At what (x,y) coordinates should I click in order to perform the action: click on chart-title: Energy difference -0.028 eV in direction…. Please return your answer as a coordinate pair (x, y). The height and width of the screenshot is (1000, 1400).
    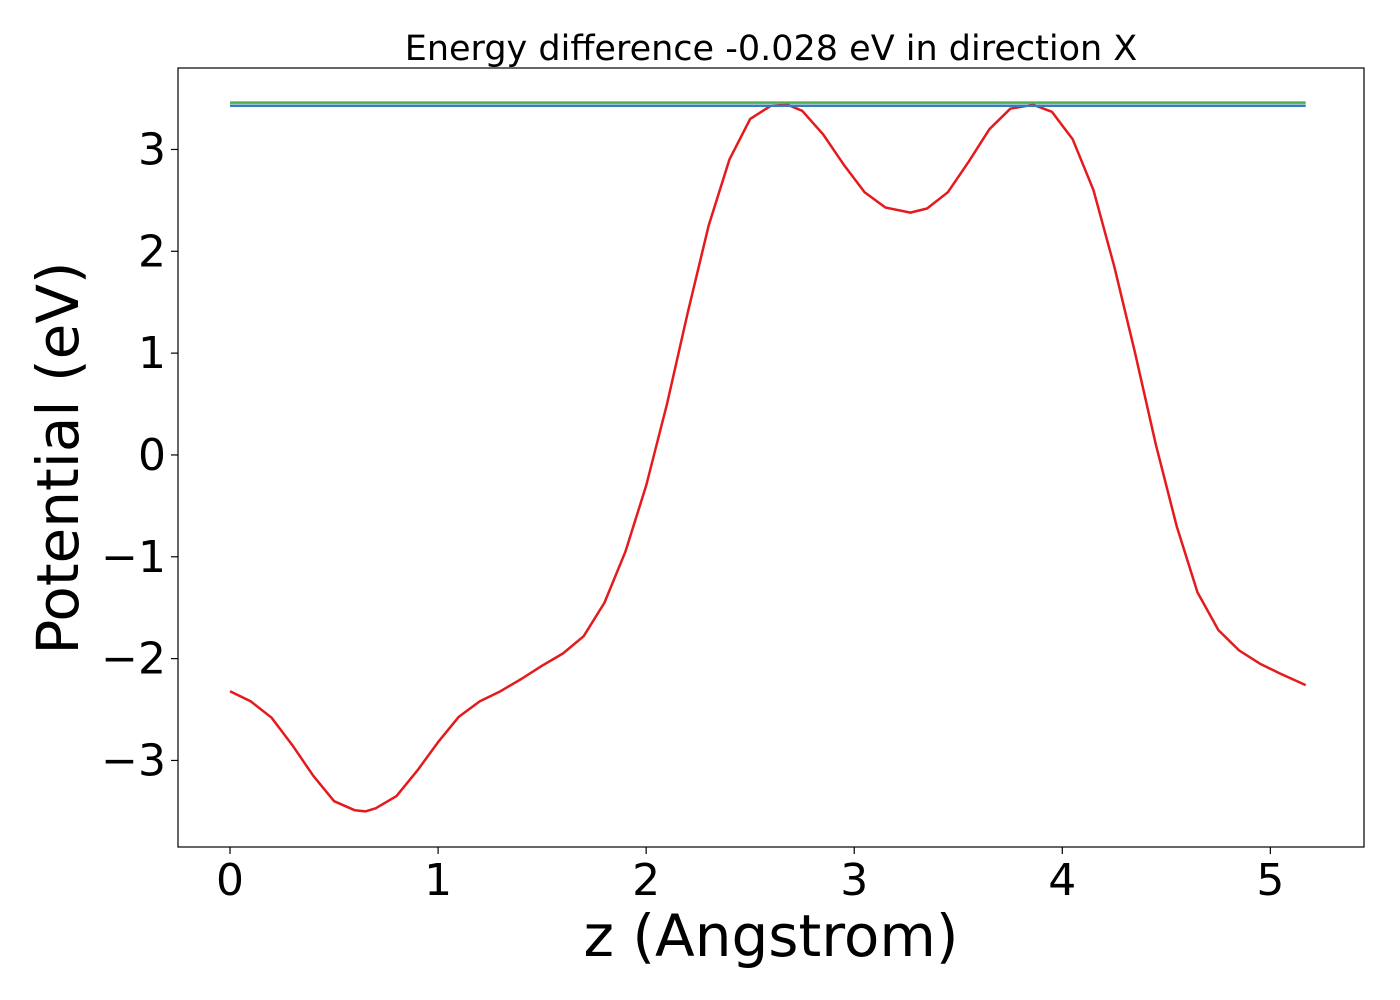
    Looking at the image, I should click on (771, 49).